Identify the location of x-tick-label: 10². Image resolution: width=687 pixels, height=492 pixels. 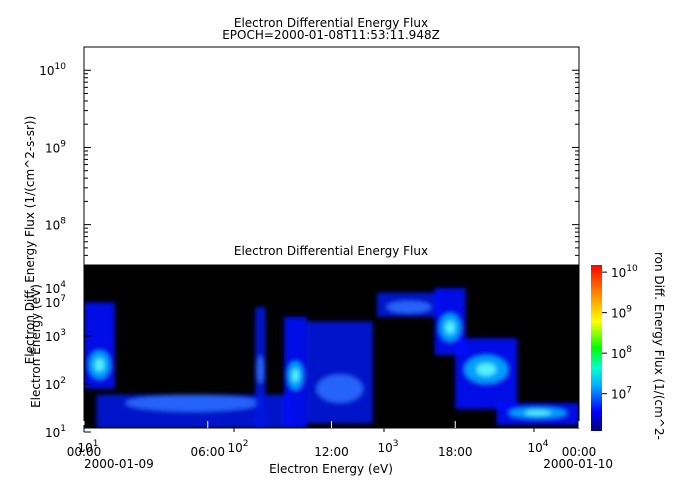
(237, 447).